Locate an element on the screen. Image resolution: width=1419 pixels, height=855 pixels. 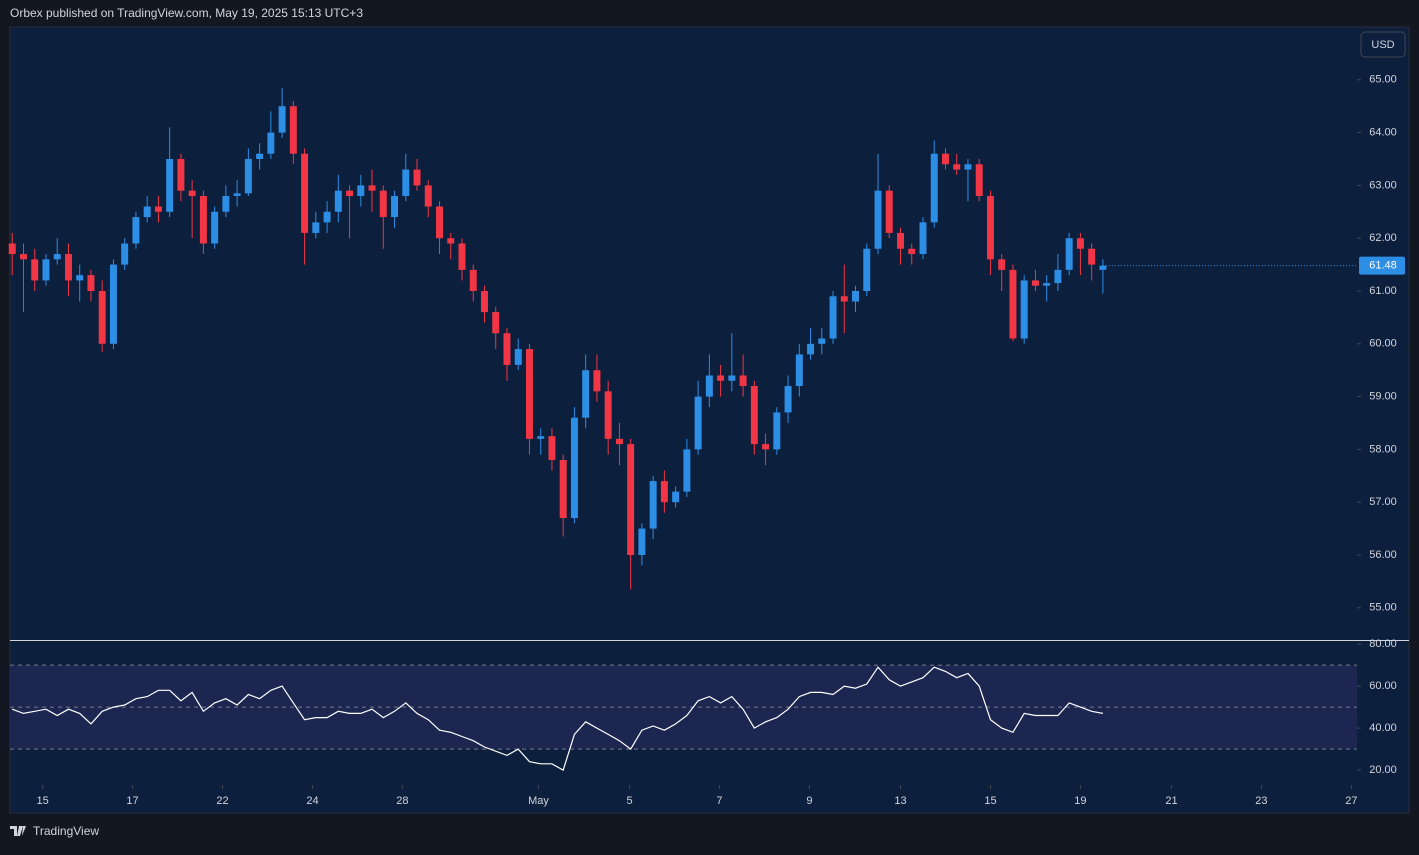
y-tick-label: 58.00 is located at coordinates (1383, 449).